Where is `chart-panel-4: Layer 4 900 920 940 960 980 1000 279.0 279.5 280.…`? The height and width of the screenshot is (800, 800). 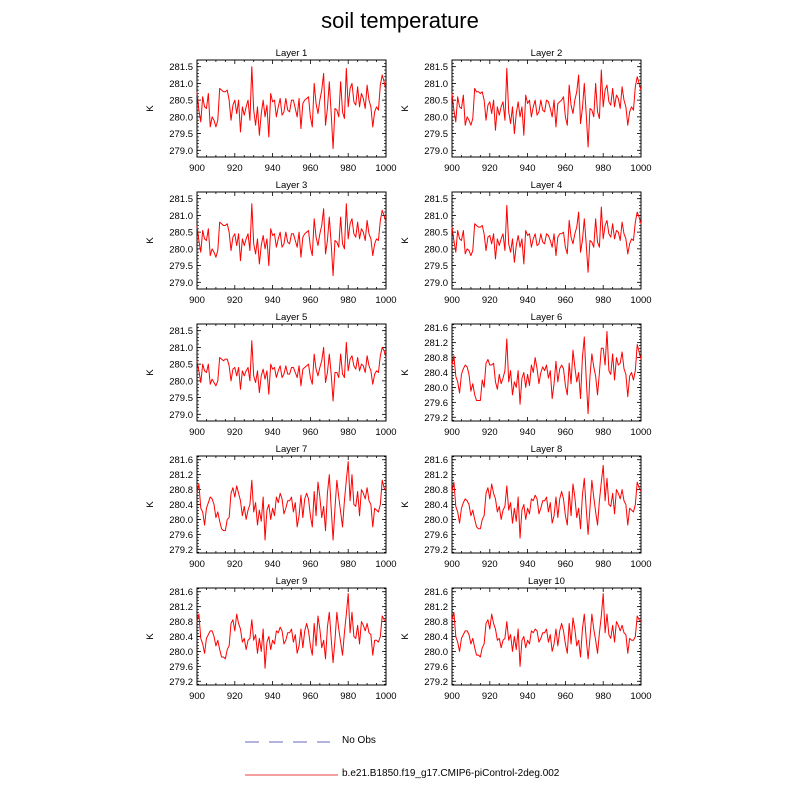
chart-panel-4: Layer 4 900 920 940 960 980 1000 279.0 279.5 280.… is located at coordinates (526, 243).